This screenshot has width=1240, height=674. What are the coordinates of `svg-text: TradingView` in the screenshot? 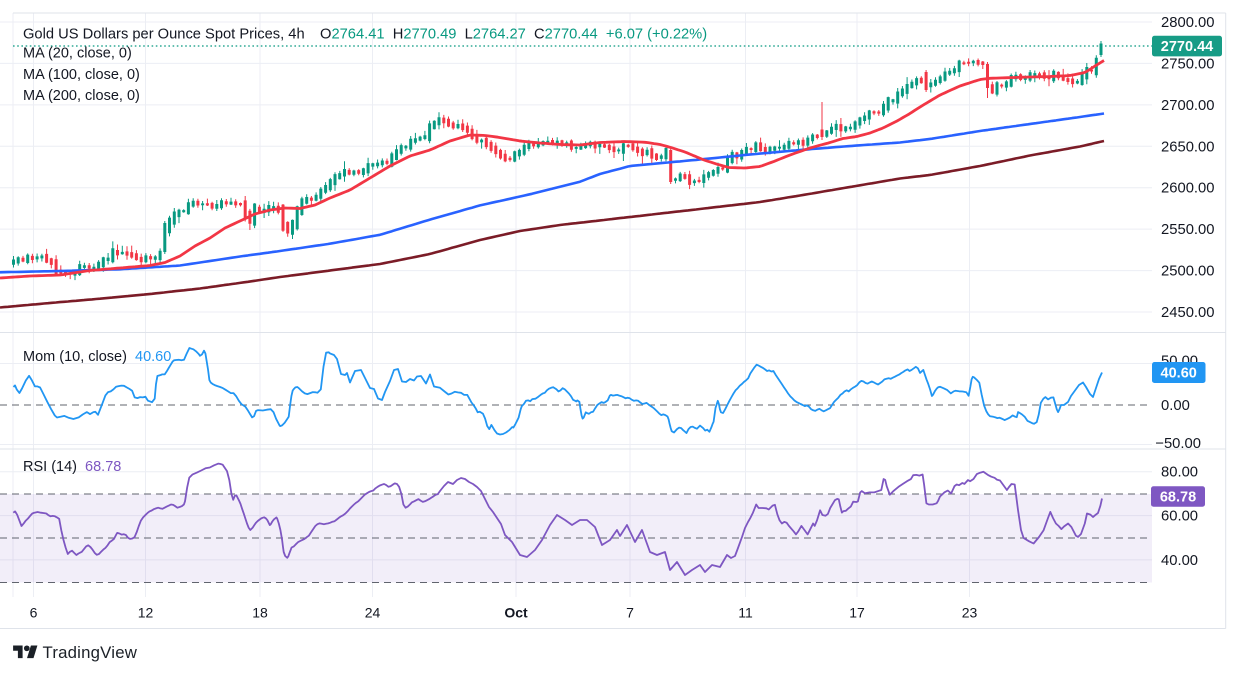 It's located at (90, 652).